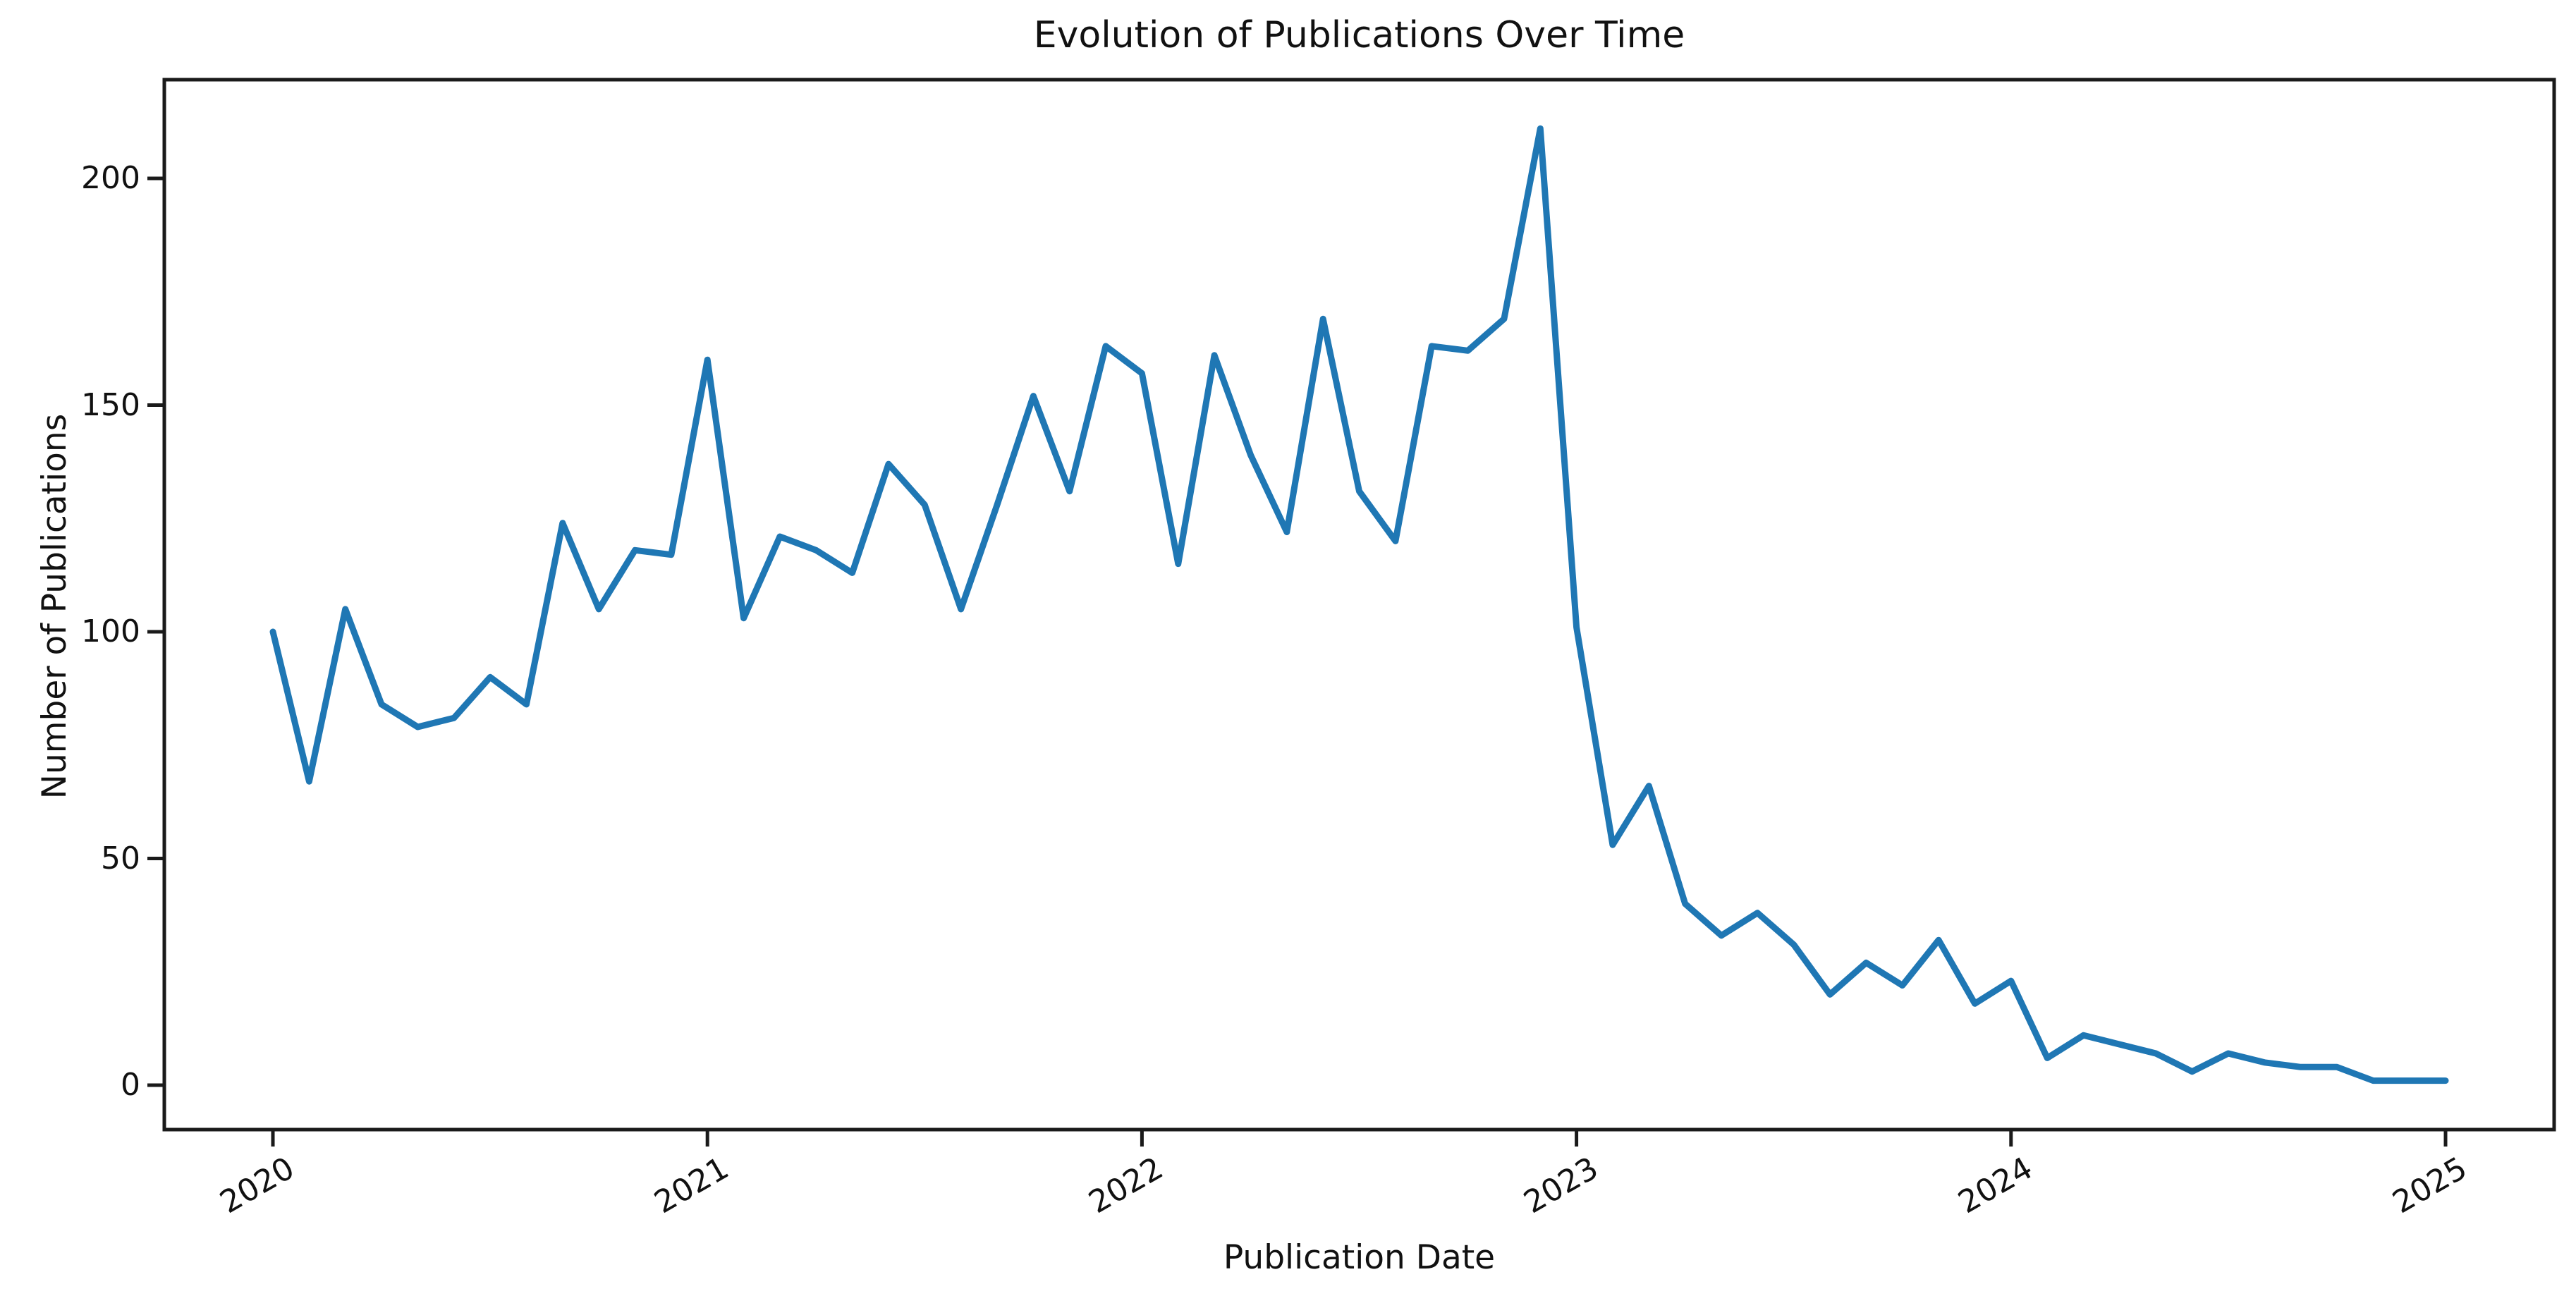 The width and height of the screenshot is (2576, 1296). Describe the element at coordinates (54, 606) in the screenshot. I see `y-axis-label: Number of Publications` at that location.